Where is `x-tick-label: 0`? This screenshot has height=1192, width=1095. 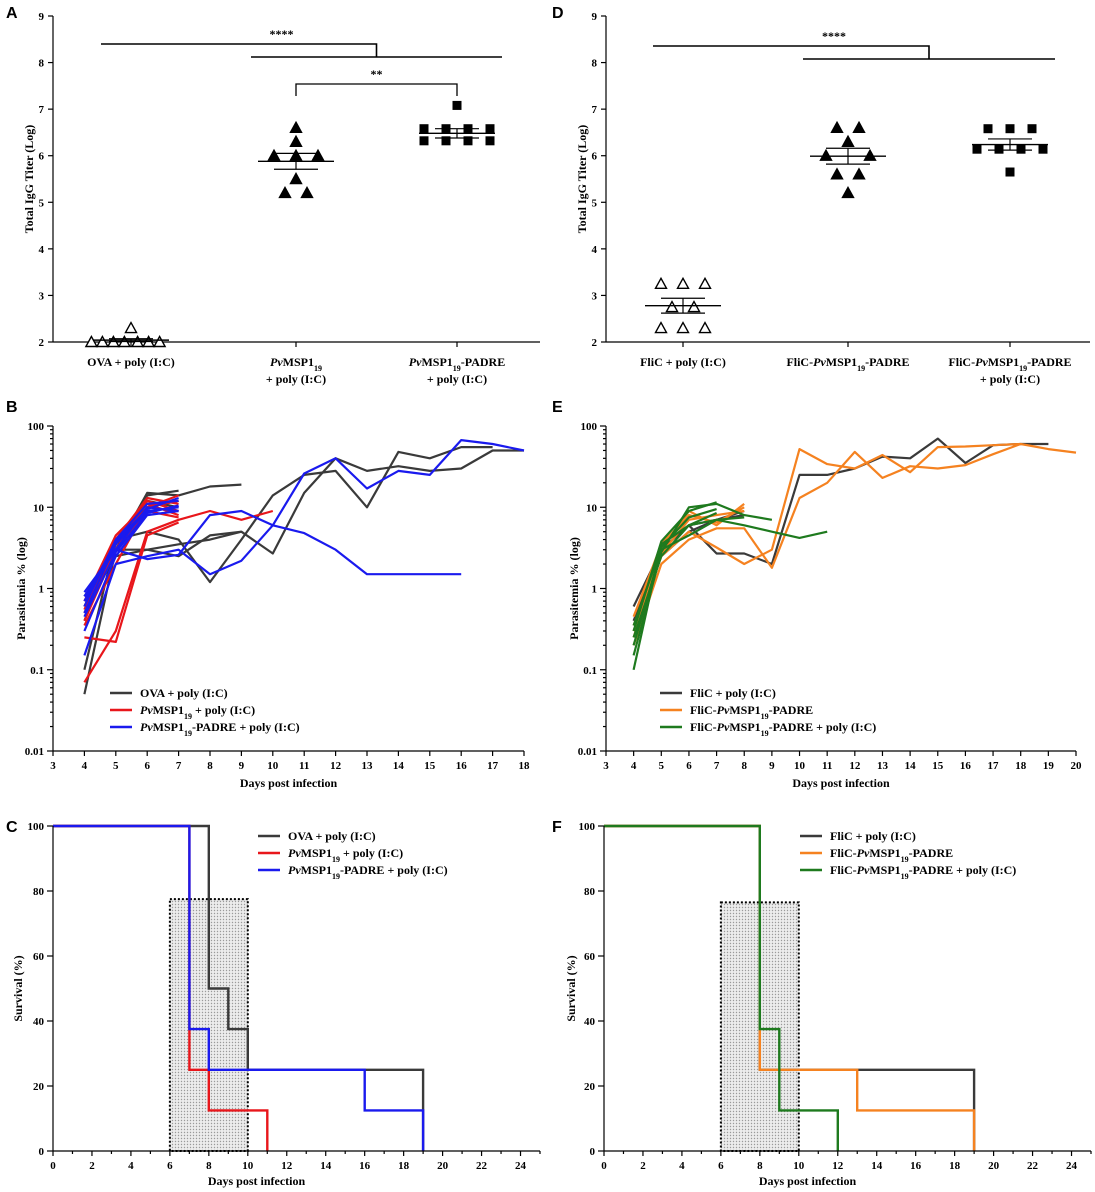 x-tick-label: 0 is located at coordinates (604, 1166).